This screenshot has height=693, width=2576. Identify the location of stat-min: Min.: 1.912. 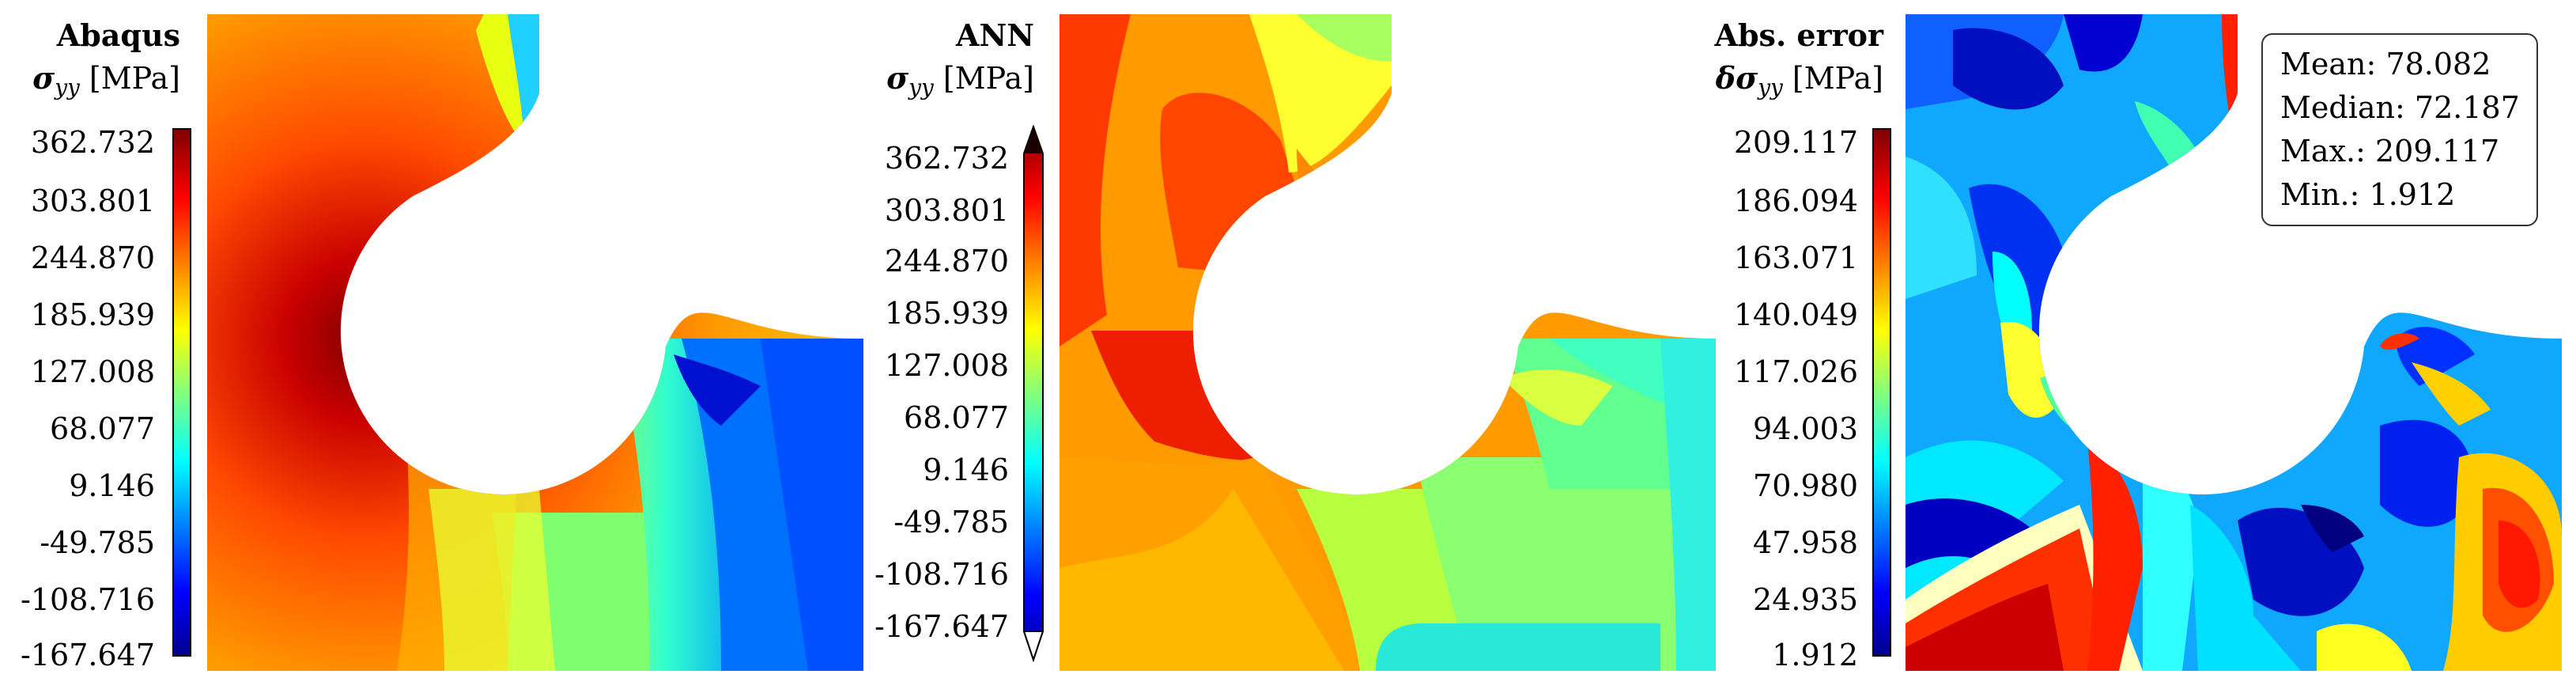
(2399, 195).